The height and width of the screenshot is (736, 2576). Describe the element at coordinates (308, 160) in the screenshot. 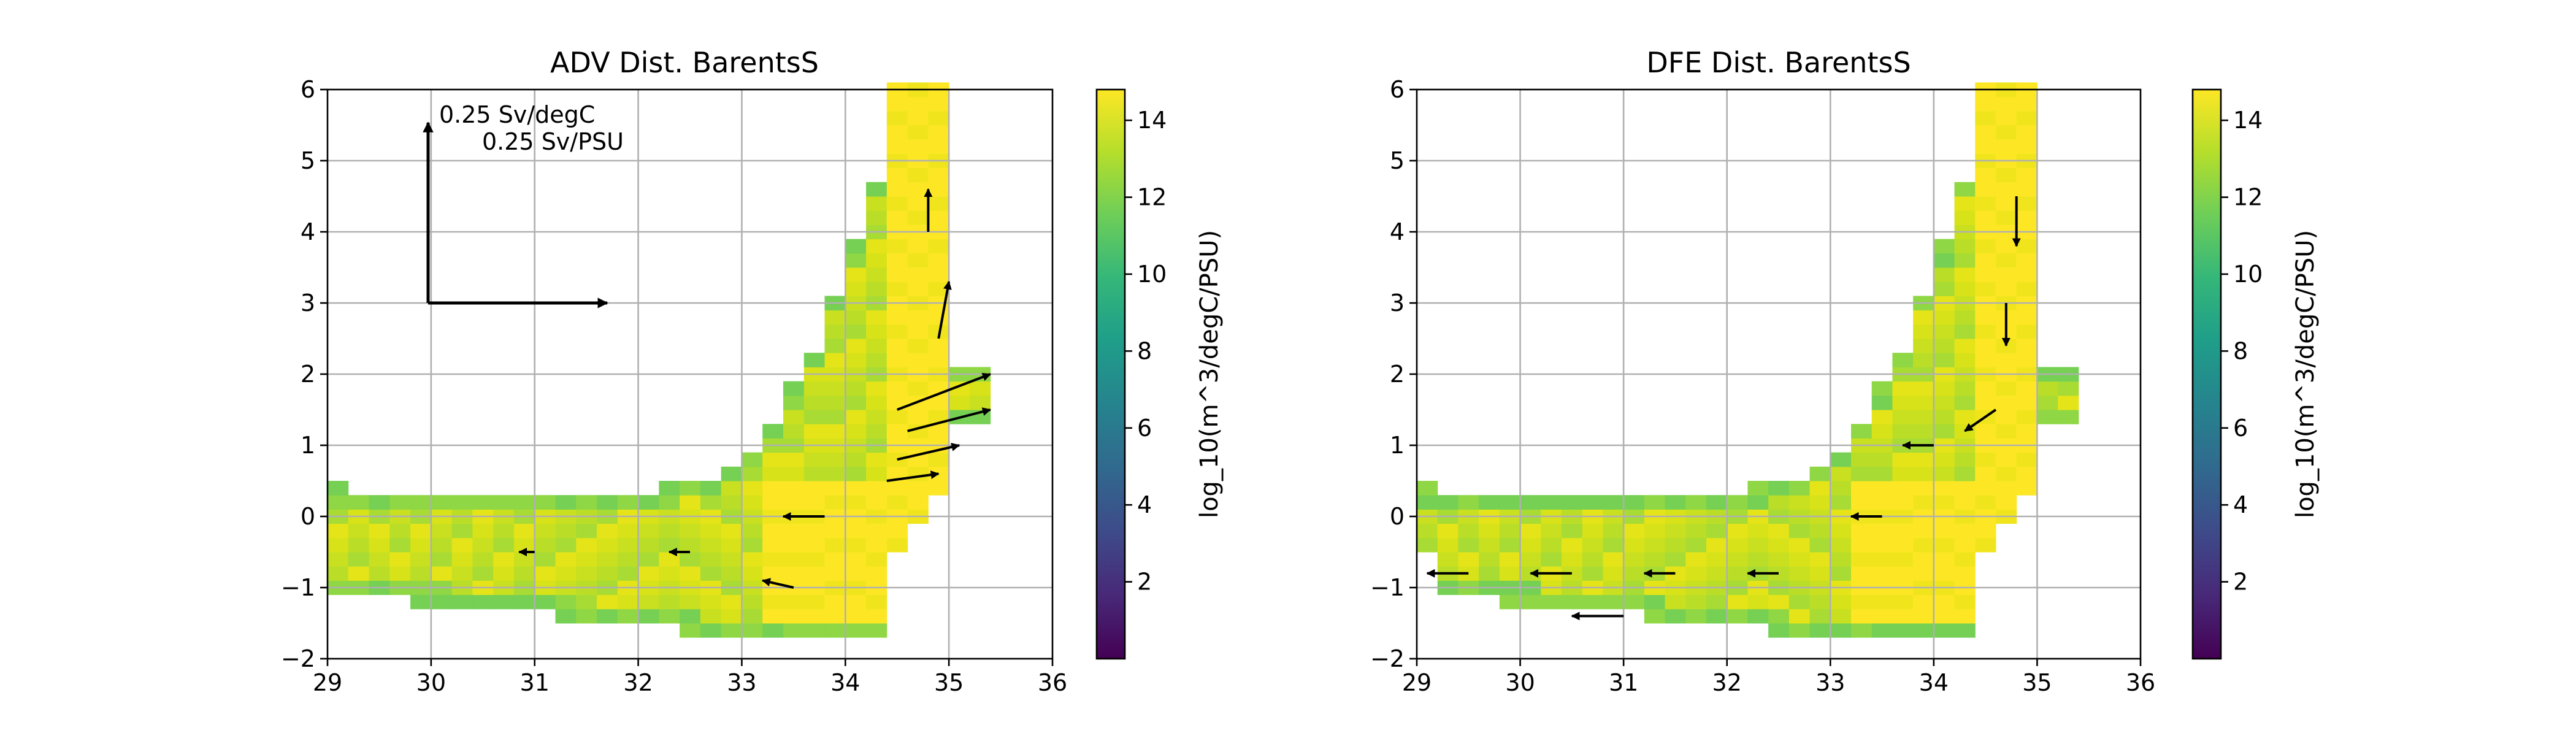

I see `y-tick-label: 5` at that location.